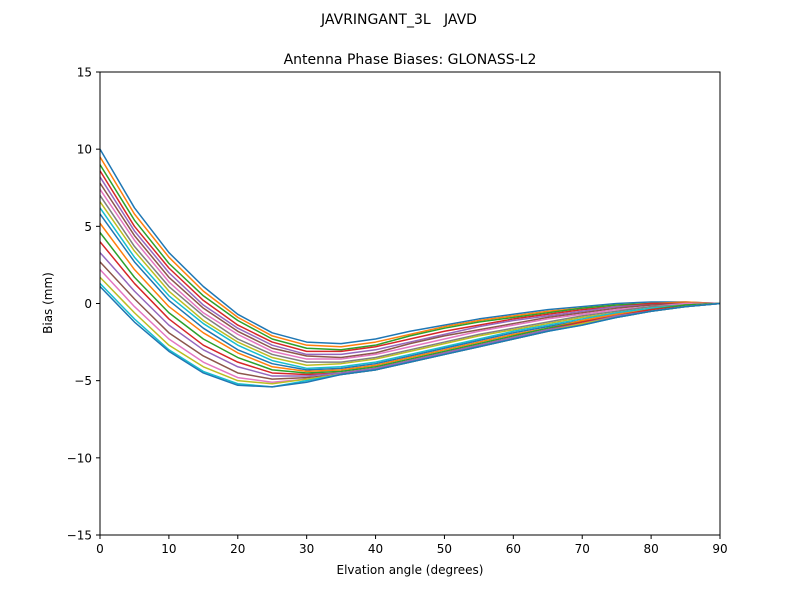 The width and height of the screenshot is (800, 600). I want to click on x-tick-label: 0, so click(100, 549).